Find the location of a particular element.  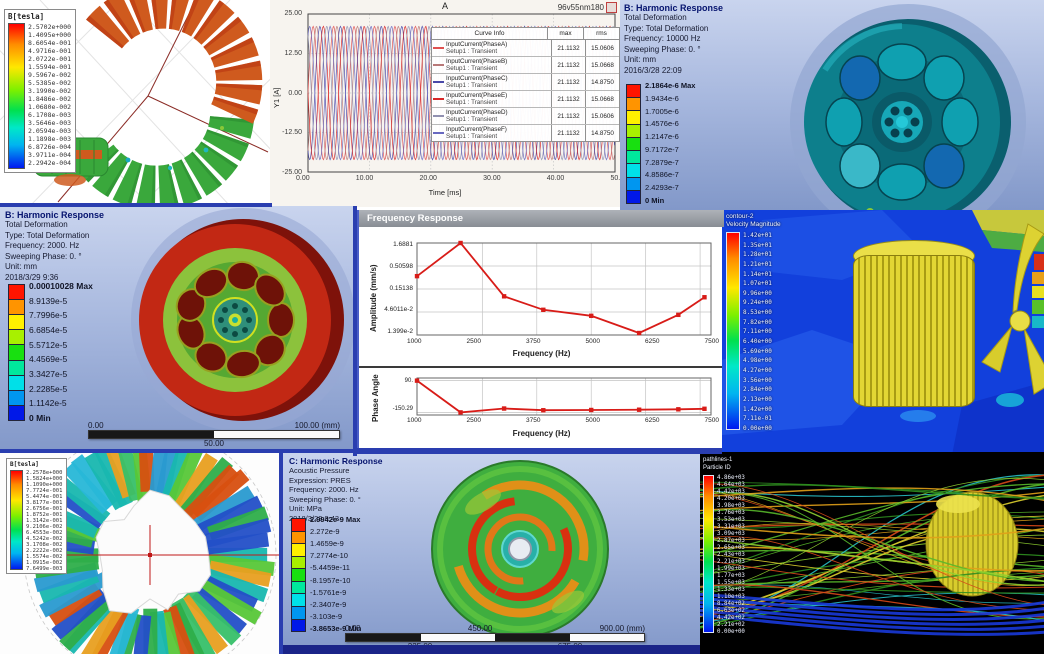

legend-value: -5.4459e-11 is located at coordinates (330, 568).